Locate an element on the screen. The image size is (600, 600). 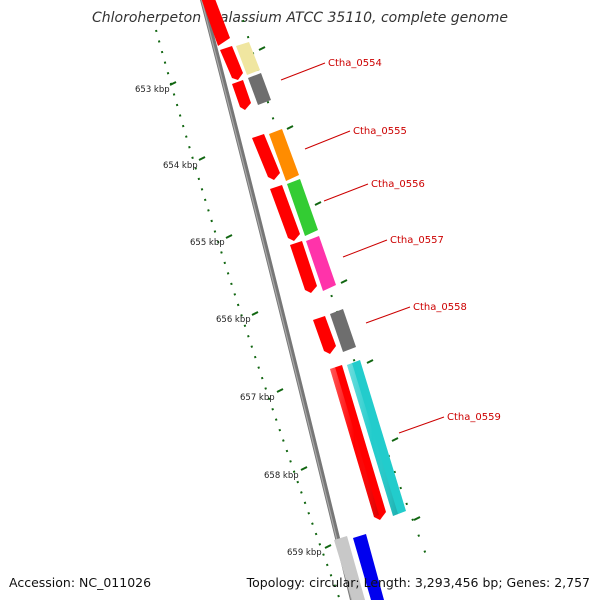
tick-label: 654 kbp is located at coordinates (180, 166).